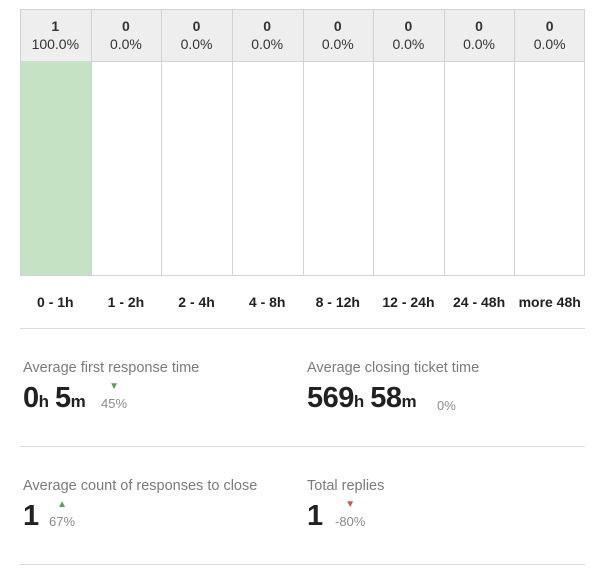 Image resolution: width=600 pixels, height=578 pixels. I want to click on x-axis-label: more 48h, so click(549, 302).